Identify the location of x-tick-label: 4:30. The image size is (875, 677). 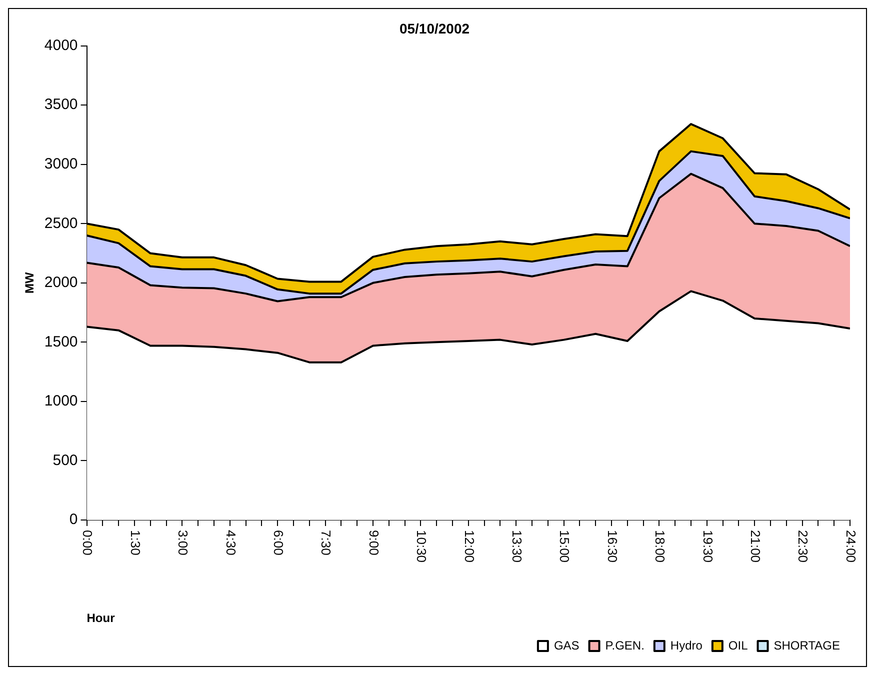
(230, 543).